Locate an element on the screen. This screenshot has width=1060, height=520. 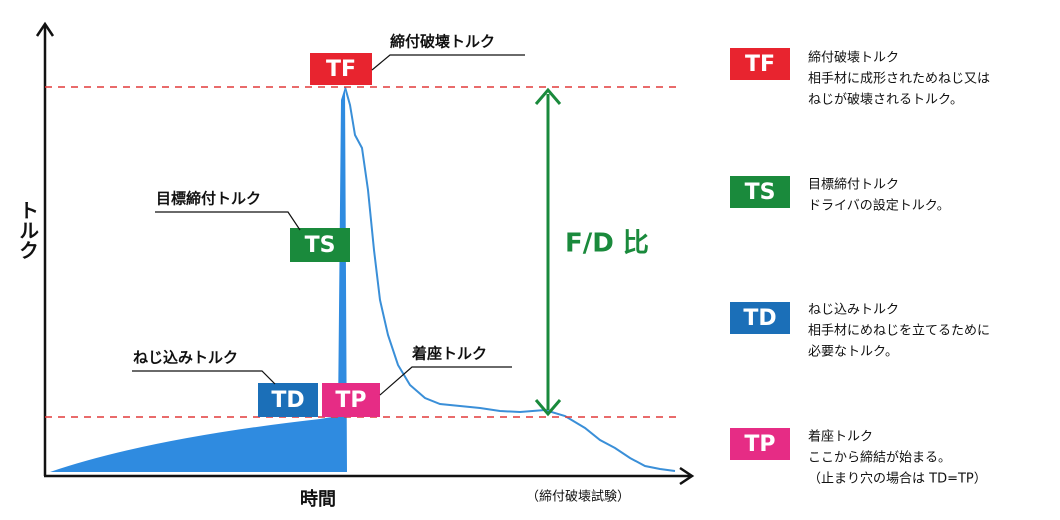
legend-text: 必要なトルク。 is located at coordinates (853, 352).